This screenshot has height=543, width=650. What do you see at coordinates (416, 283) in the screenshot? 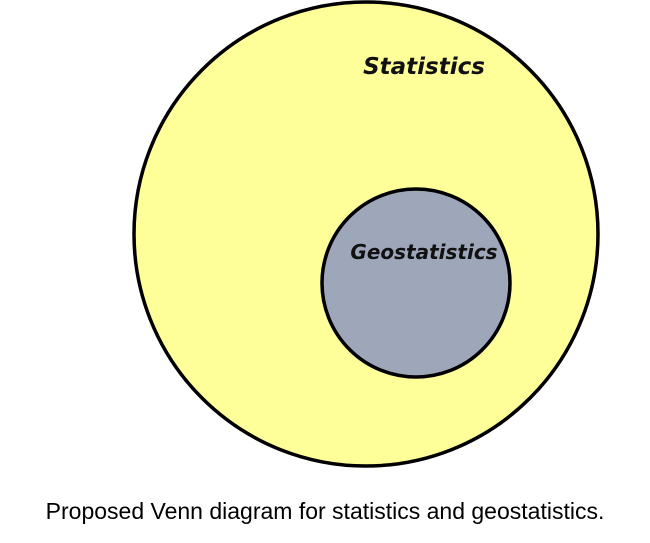
I see `geostatistics-set-circle` at bounding box center [416, 283].